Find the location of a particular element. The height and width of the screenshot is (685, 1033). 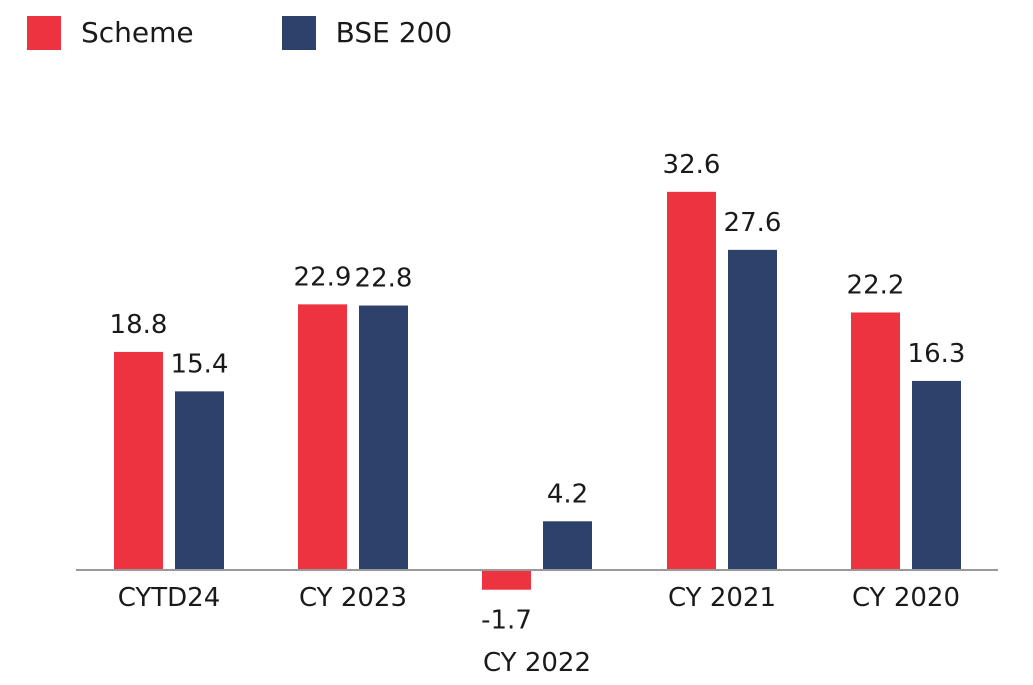

legend: Scheme BSE 200 is located at coordinates (283, 33).